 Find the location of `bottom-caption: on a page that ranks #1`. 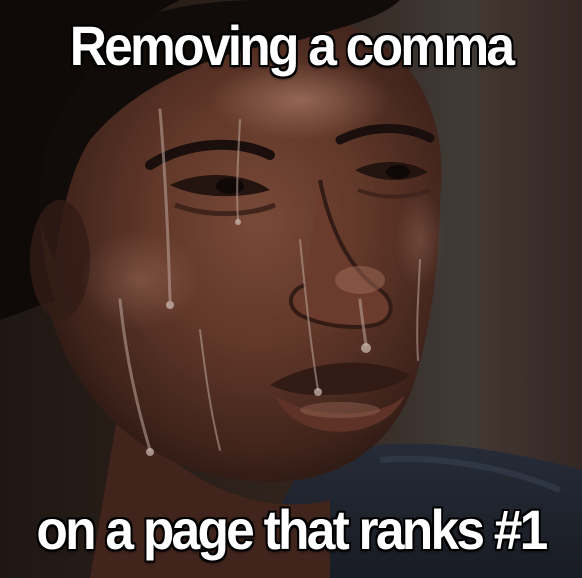

bottom-caption: on a page that ranks #1 is located at coordinates (292, 529).